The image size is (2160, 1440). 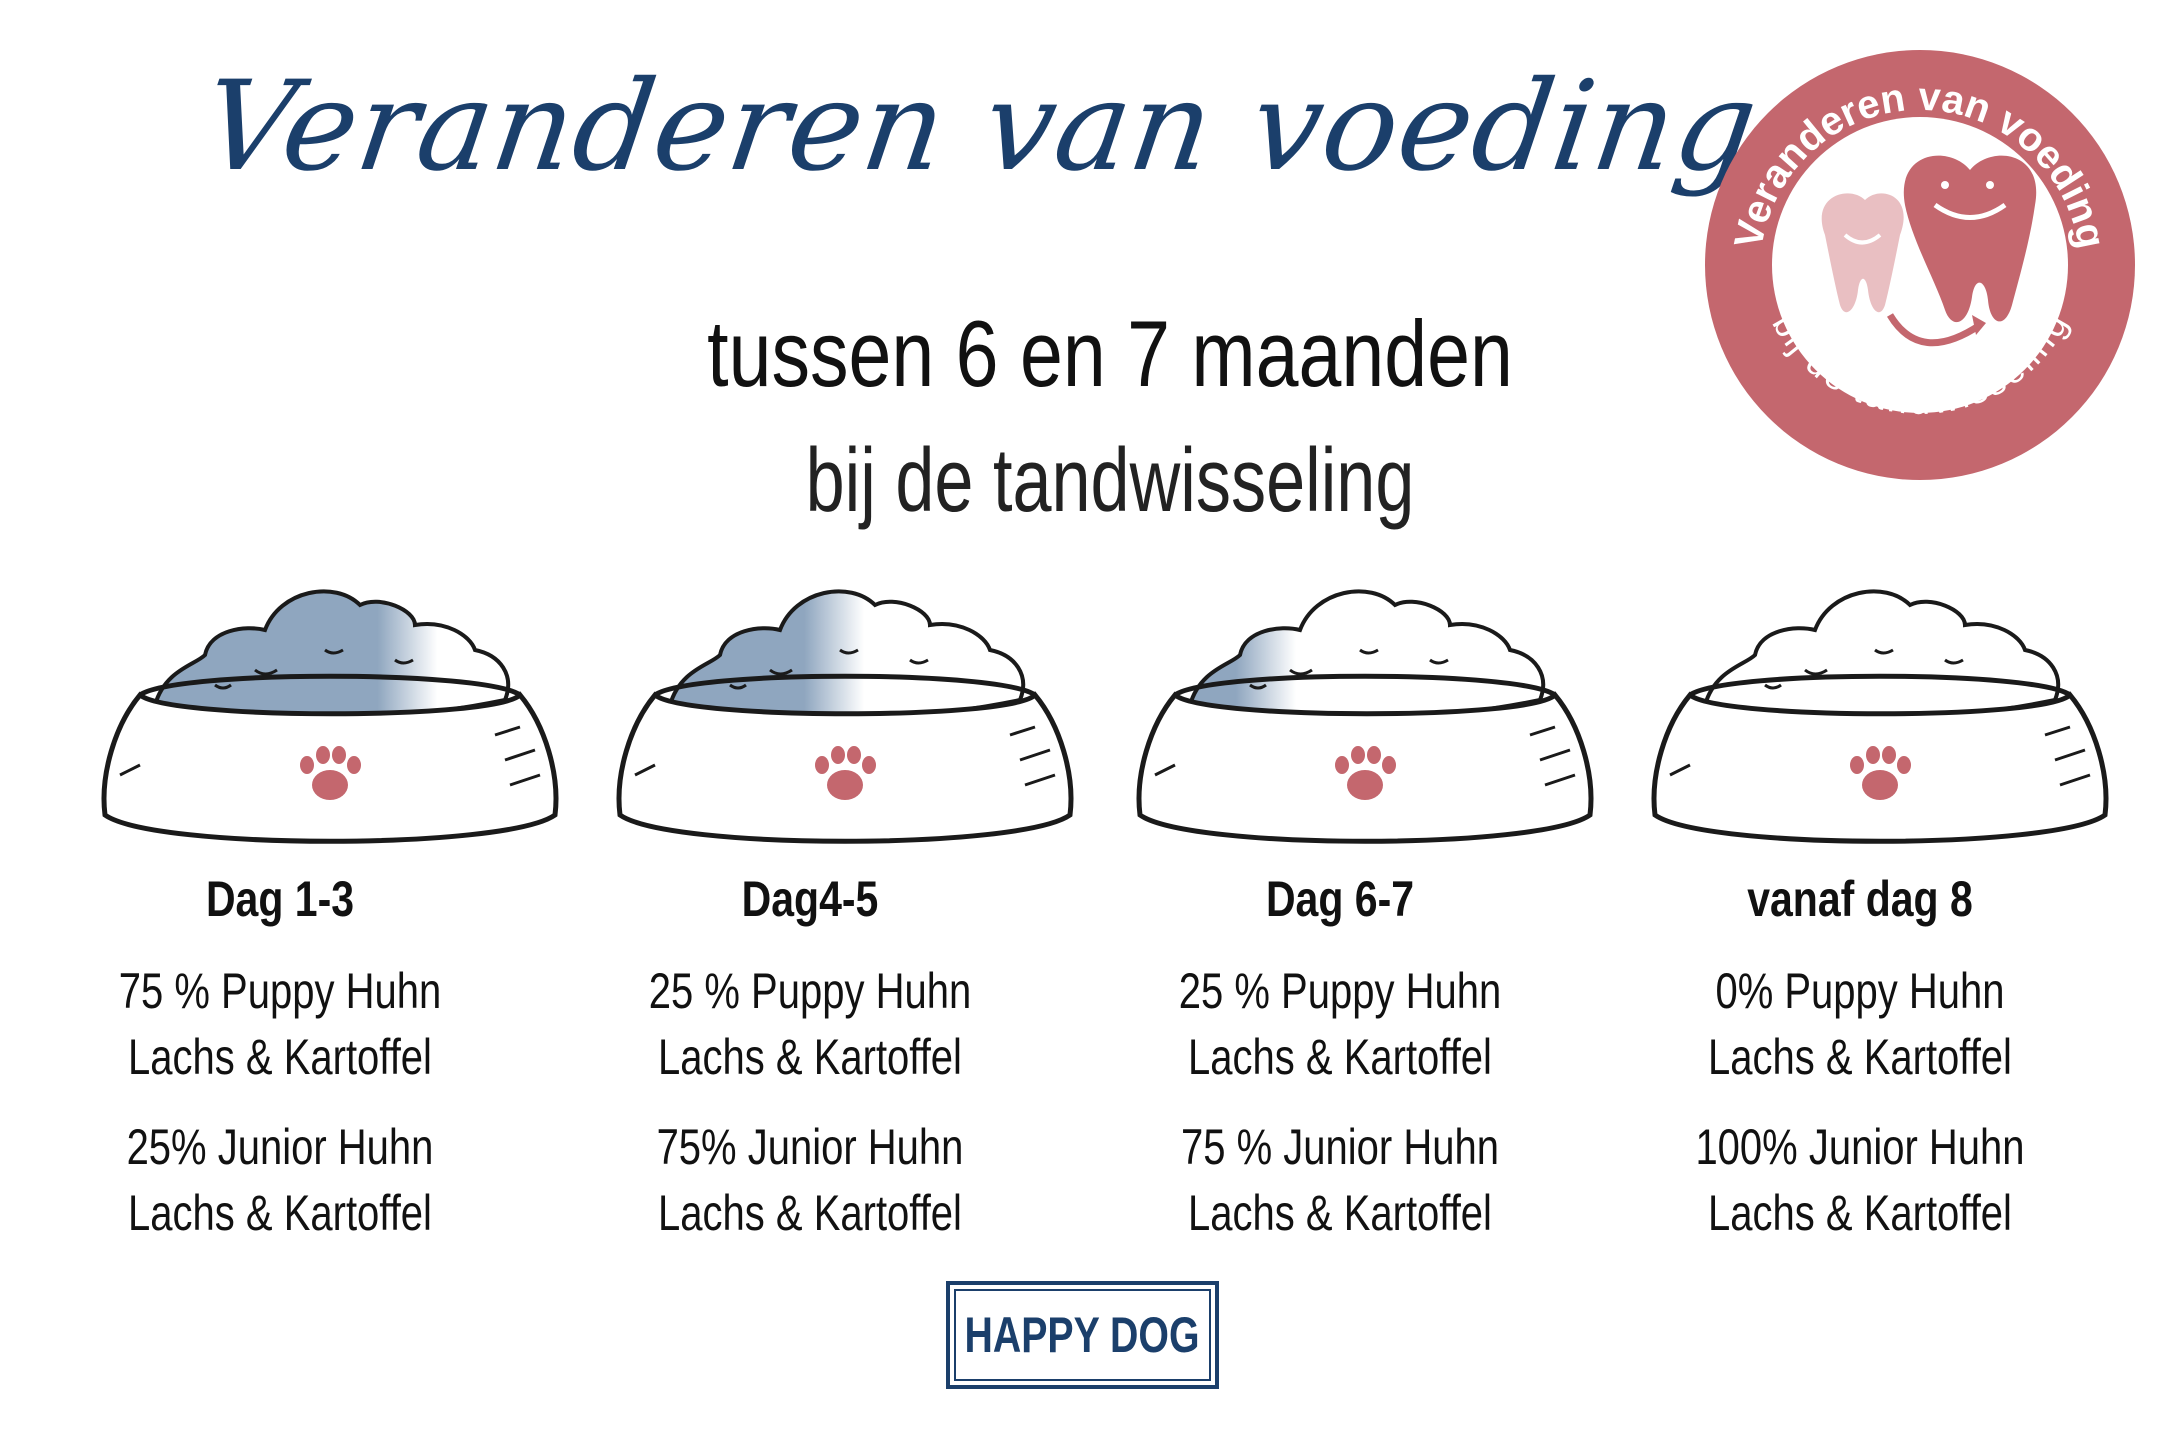 What do you see at coordinates (810, 1147) in the screenshot?
I see `step-junior: 75% Junior Huhn` at bounding box center [810, 1147].